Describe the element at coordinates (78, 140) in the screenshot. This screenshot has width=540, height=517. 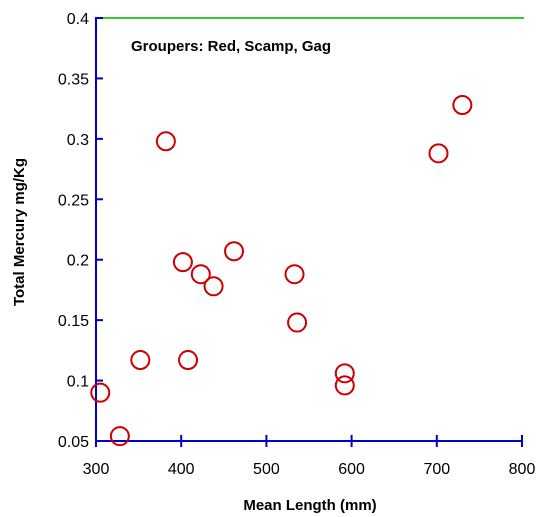
I see `y-tick-label: 0.3` at that location.